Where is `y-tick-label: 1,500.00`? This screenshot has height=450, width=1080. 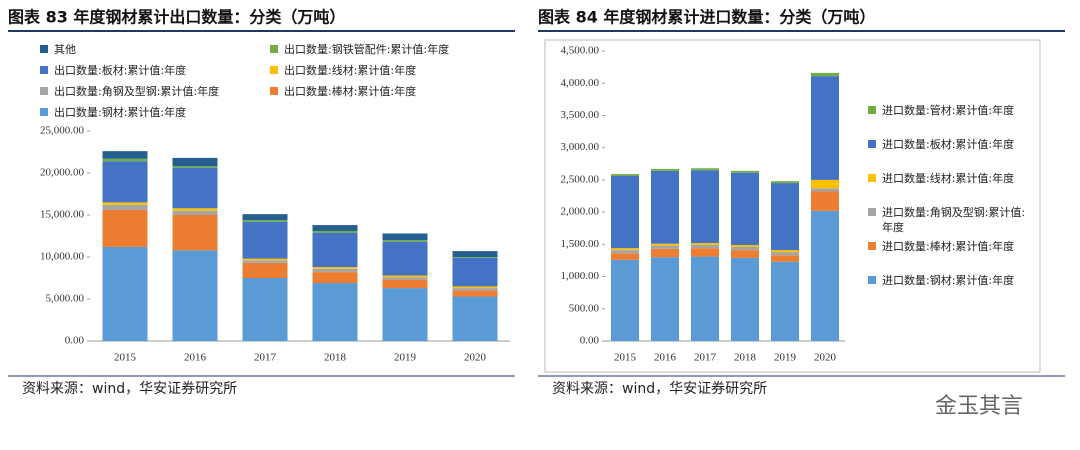 y-tick-label: 1,500.00 is located at coordinates (580, 244).